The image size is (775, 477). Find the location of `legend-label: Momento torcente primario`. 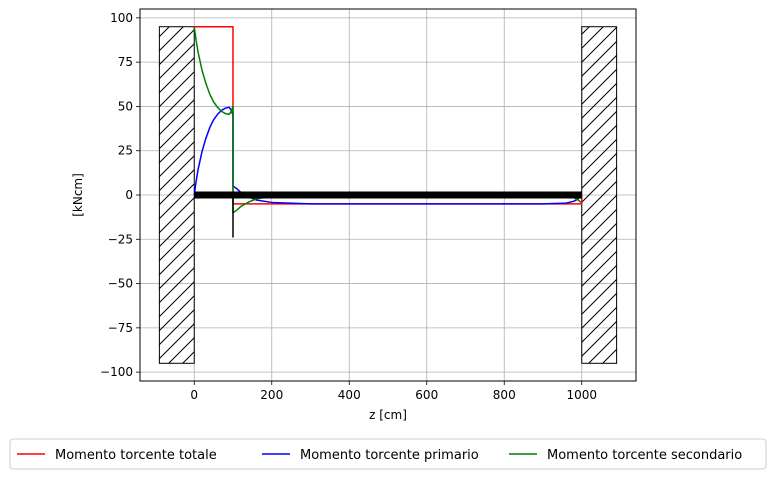

legend-label: Momento torcente primario is located at coordinates (389, 455).